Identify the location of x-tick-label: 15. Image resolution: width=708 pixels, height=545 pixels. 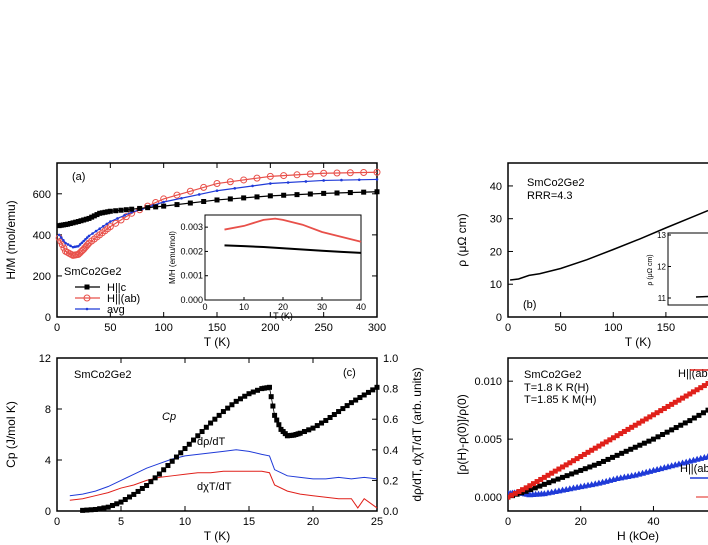
(249, 522).